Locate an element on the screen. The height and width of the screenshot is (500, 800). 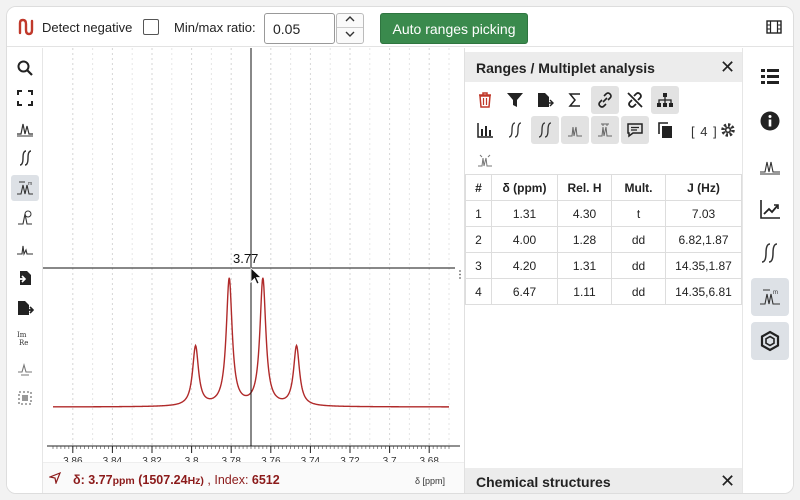
settings-gear-icon is located at coordinates (728, 130).